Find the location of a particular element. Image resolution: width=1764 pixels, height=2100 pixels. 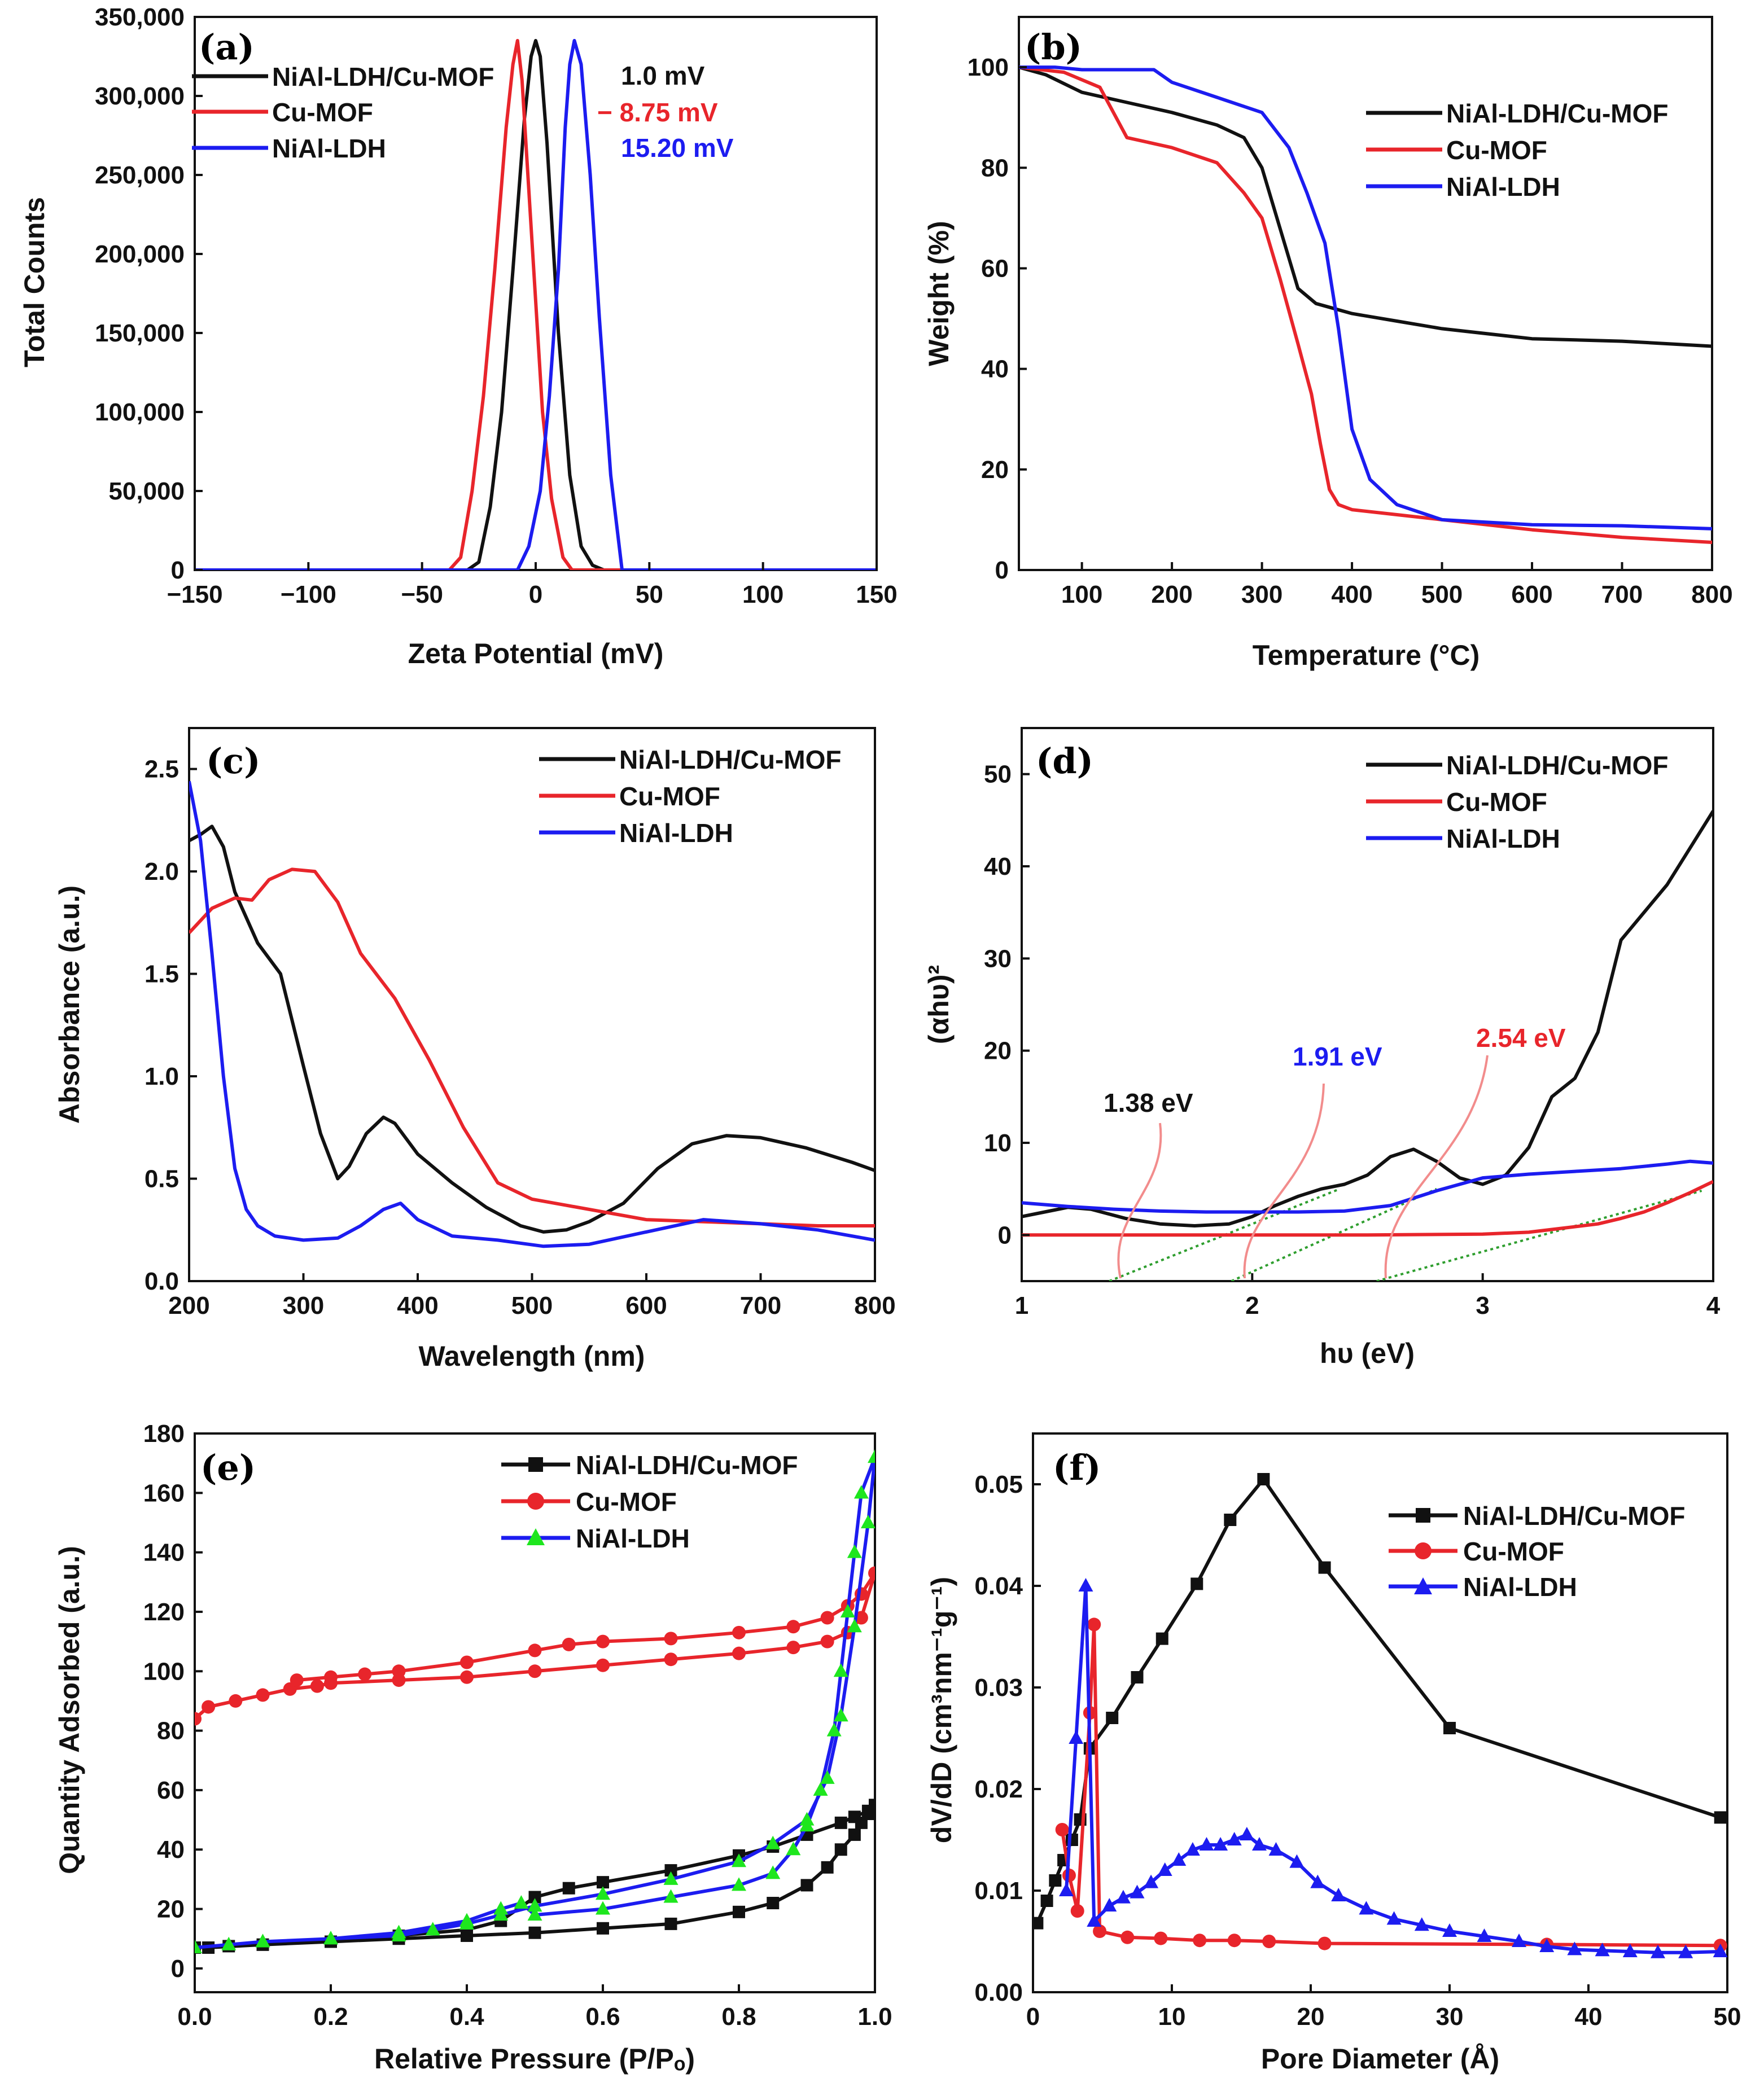

xtick-label: −150 is located at coordinates (194, 594).